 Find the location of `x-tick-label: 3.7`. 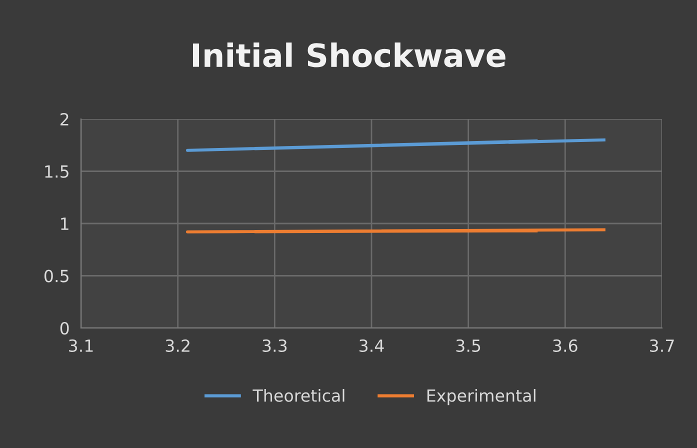

x-tick-label: 3.7 is located at coordinates (662, 345).